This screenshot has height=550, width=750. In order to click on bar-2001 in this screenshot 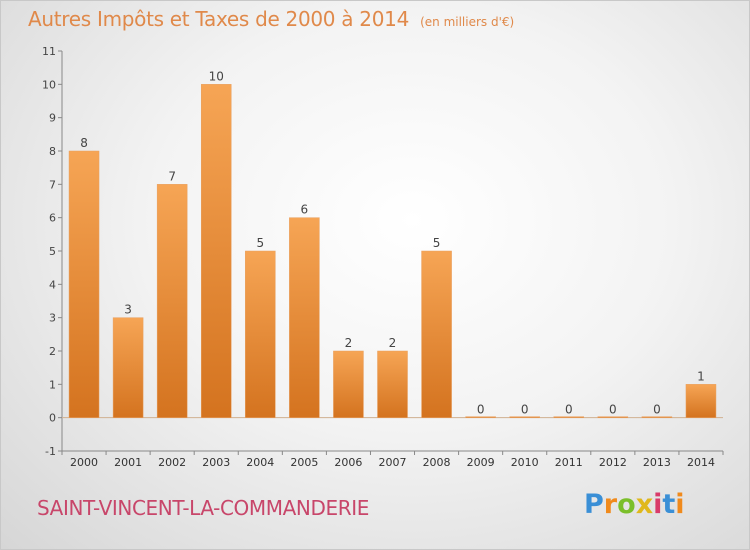, I will do `click(128, 367)`.